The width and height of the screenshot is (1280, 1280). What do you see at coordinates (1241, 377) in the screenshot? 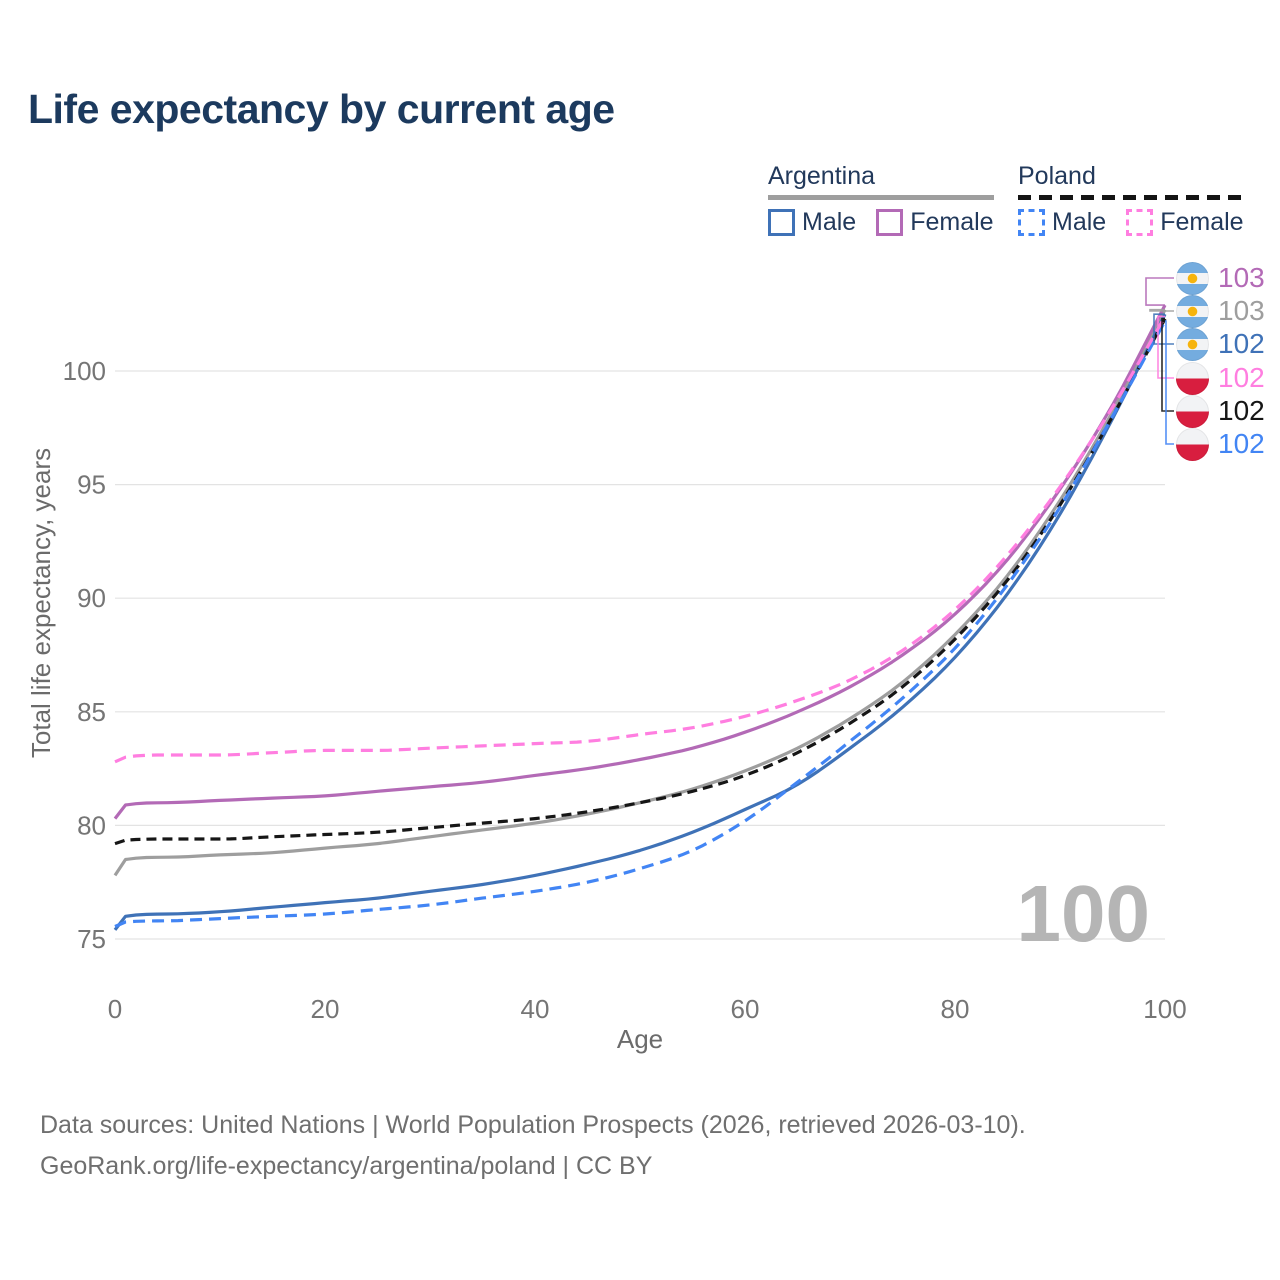
I see `end-label-value-poland-female: 102` at bounding box center [1241, 377].